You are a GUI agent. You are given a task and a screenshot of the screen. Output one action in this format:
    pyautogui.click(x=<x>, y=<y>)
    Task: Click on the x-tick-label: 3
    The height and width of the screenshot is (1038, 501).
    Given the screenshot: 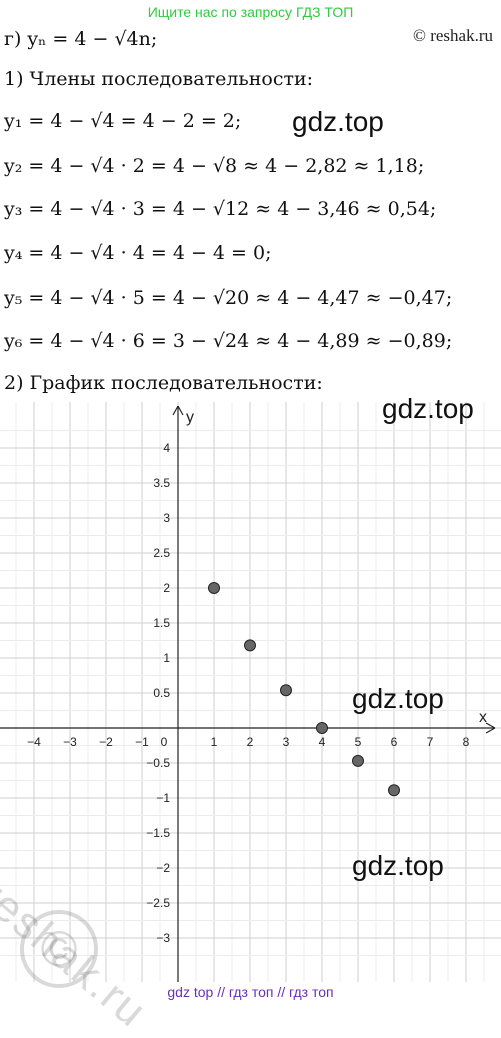 What is the action you would take?
    pyautogui.click(x=286, y=742)
    